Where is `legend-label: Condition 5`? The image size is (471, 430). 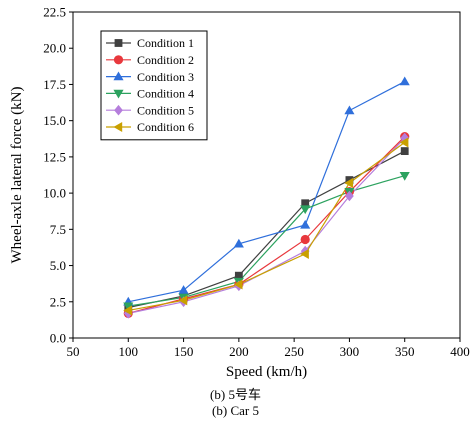 legend-label: Condition 5 is located at coordinates (165, 110).